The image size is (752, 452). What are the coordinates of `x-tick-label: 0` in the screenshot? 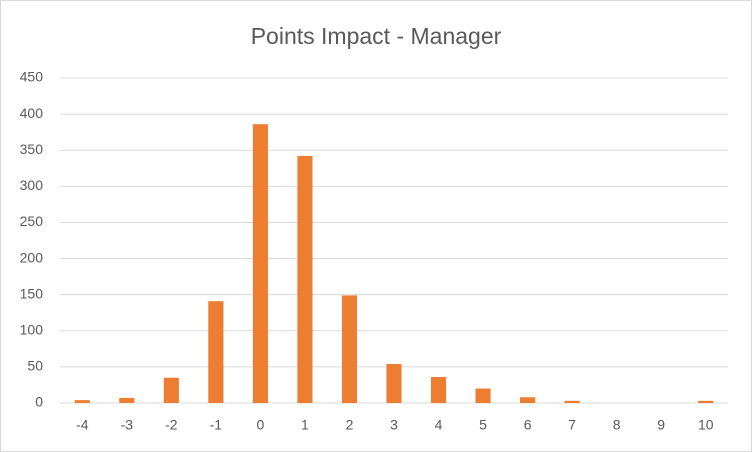 It's located at (261, 425).